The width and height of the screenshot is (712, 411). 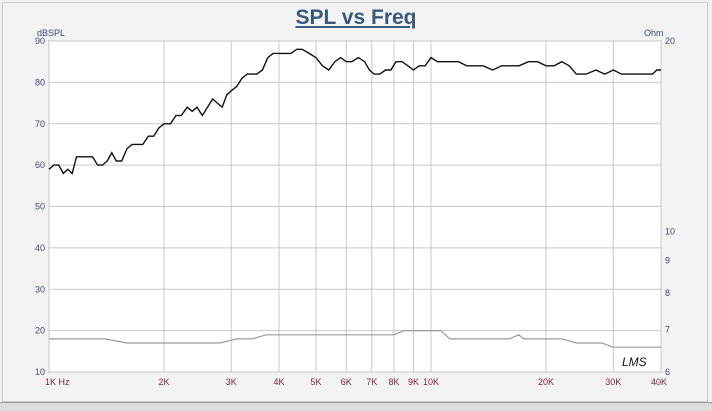 I want to click on y2-tick-label: 7, so click(x=667, y=330).